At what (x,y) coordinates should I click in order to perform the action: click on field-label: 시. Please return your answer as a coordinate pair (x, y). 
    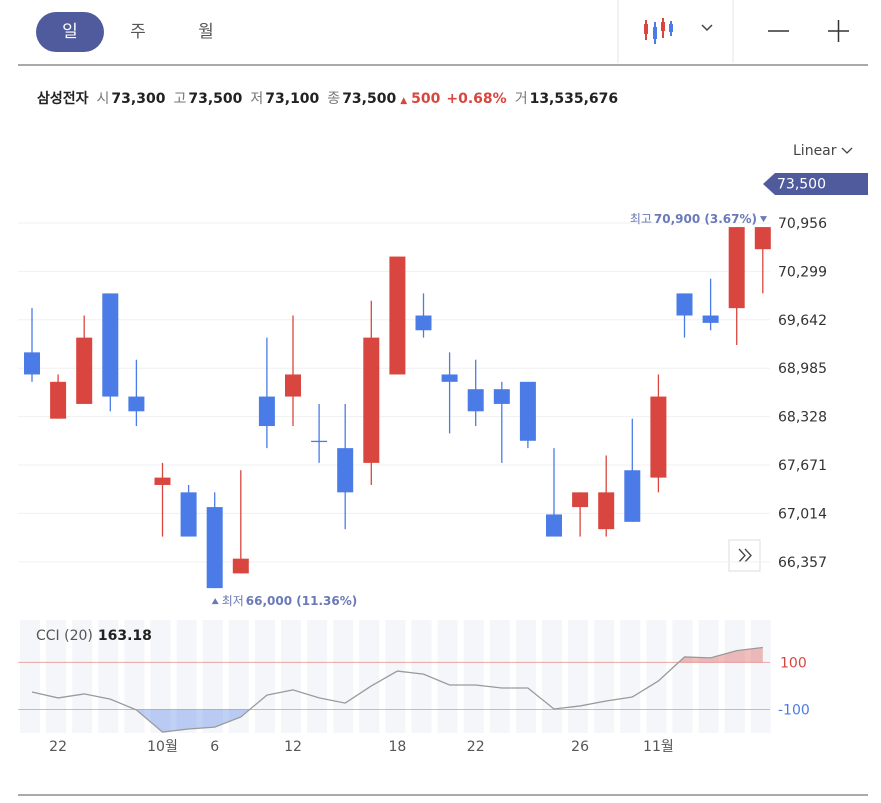
    Looking at the image, I should click on (103, 99).